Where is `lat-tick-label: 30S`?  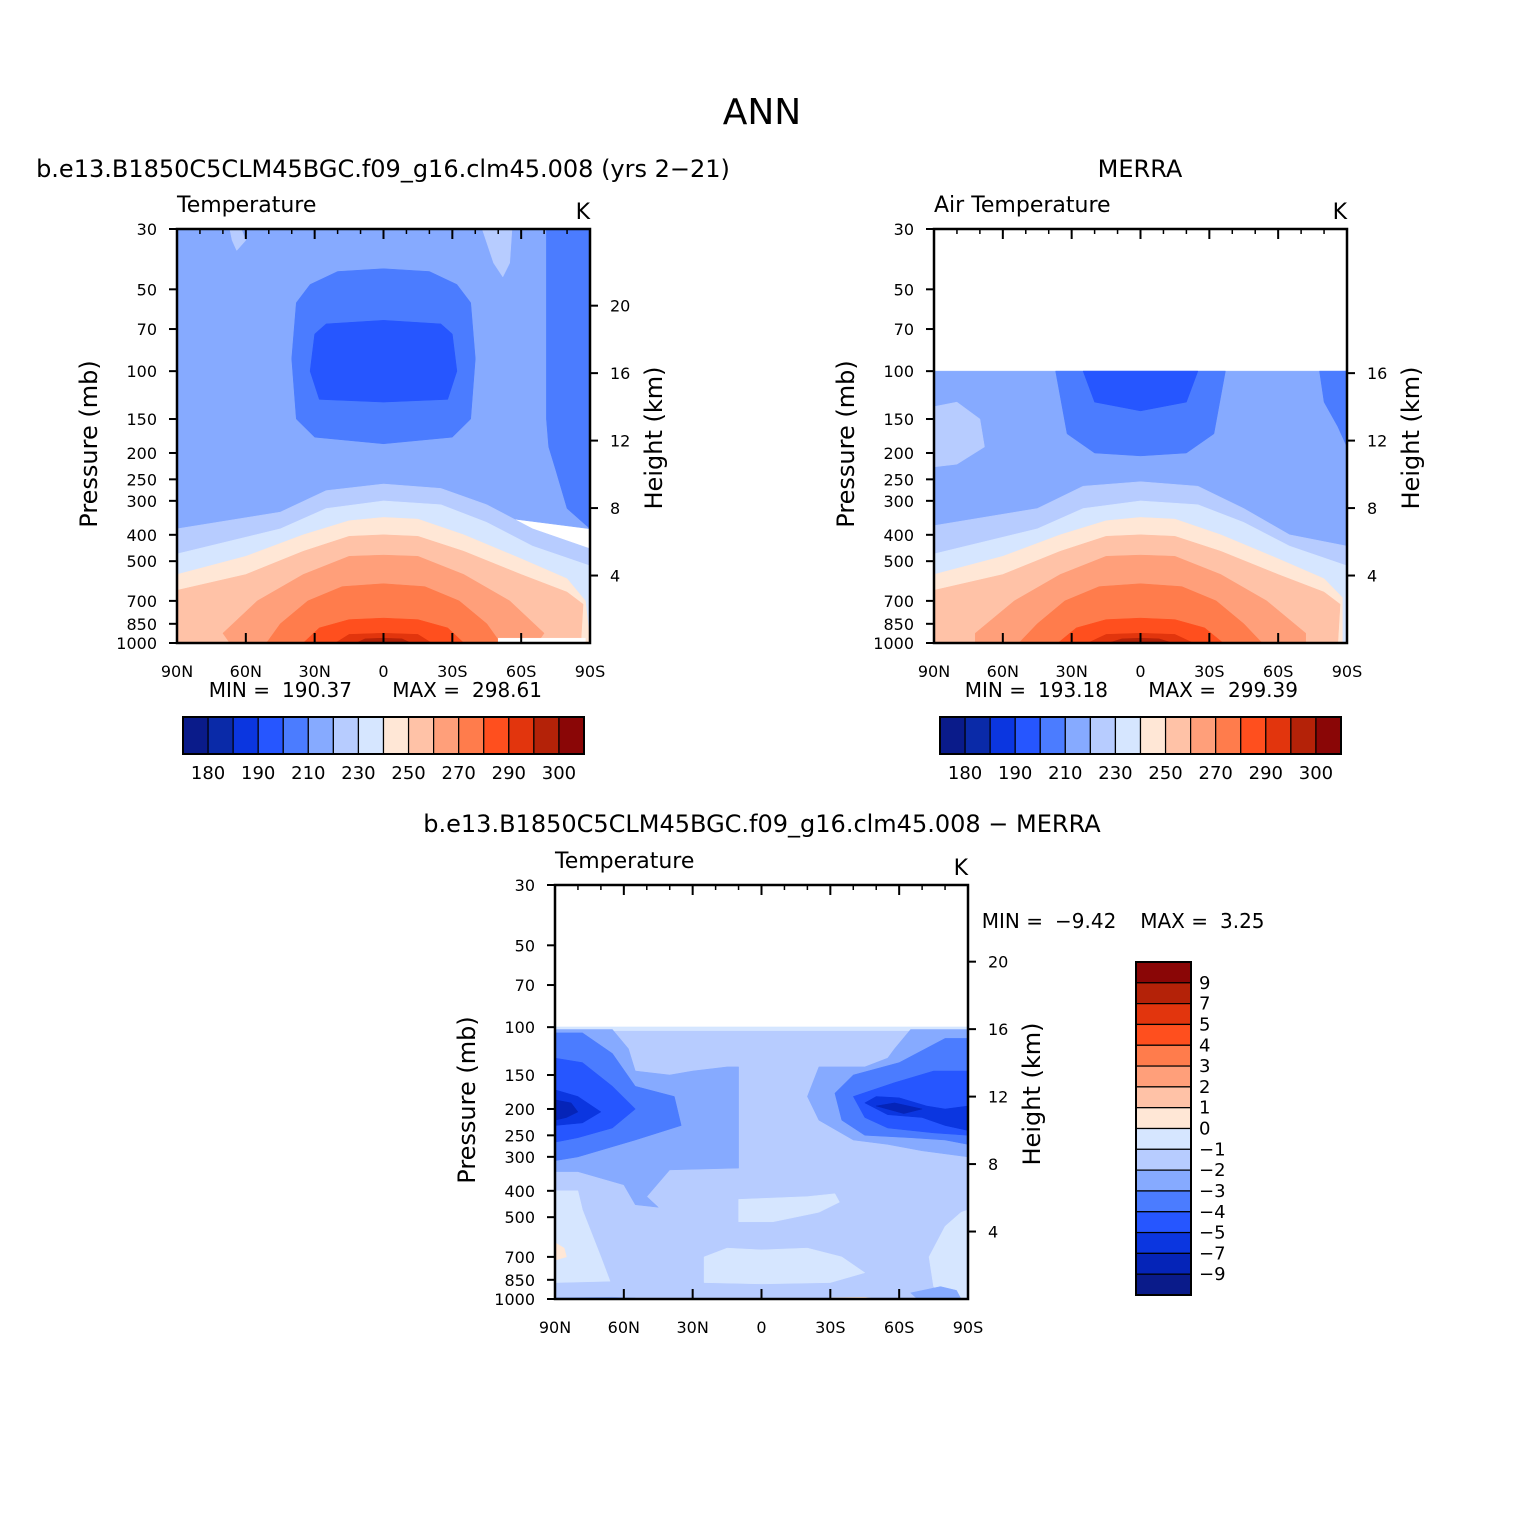
lat-tick-label: 30S is located at coordinates (830, 1327).